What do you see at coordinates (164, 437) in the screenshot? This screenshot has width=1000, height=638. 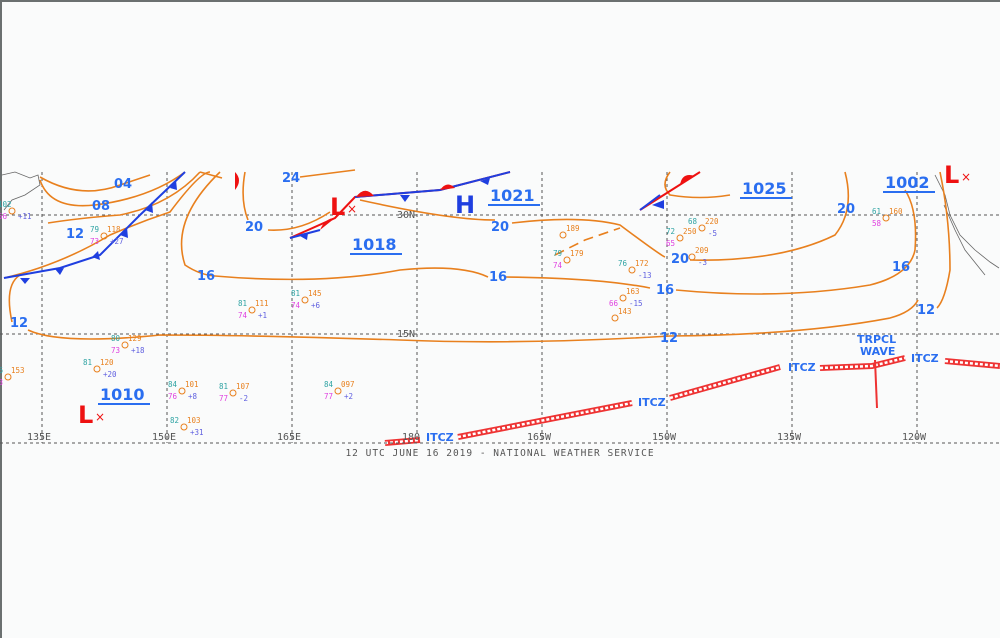 I see `longitude-label: 150E` at bounding box center [164, 437].